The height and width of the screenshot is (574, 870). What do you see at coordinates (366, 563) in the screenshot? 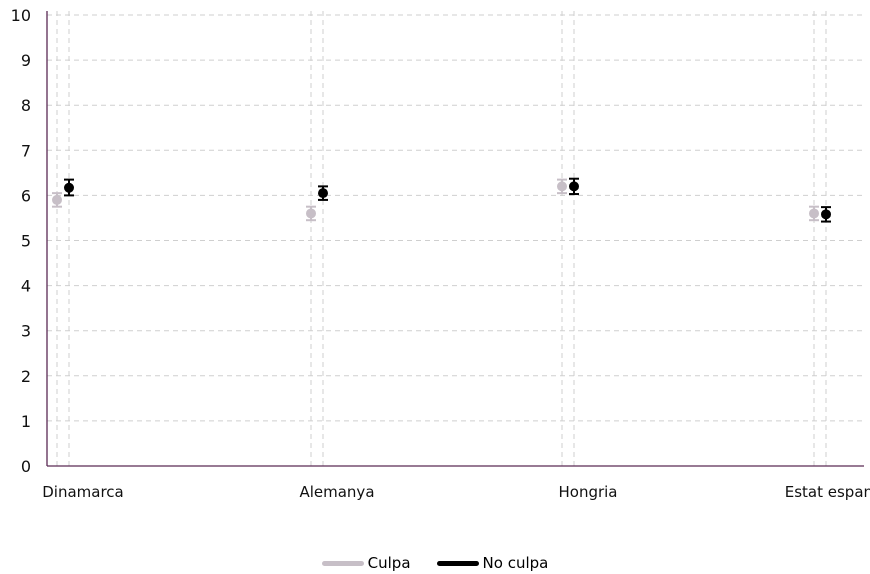
I see `legend-item-culpa: Culpa` at bounding box center [366, 563].